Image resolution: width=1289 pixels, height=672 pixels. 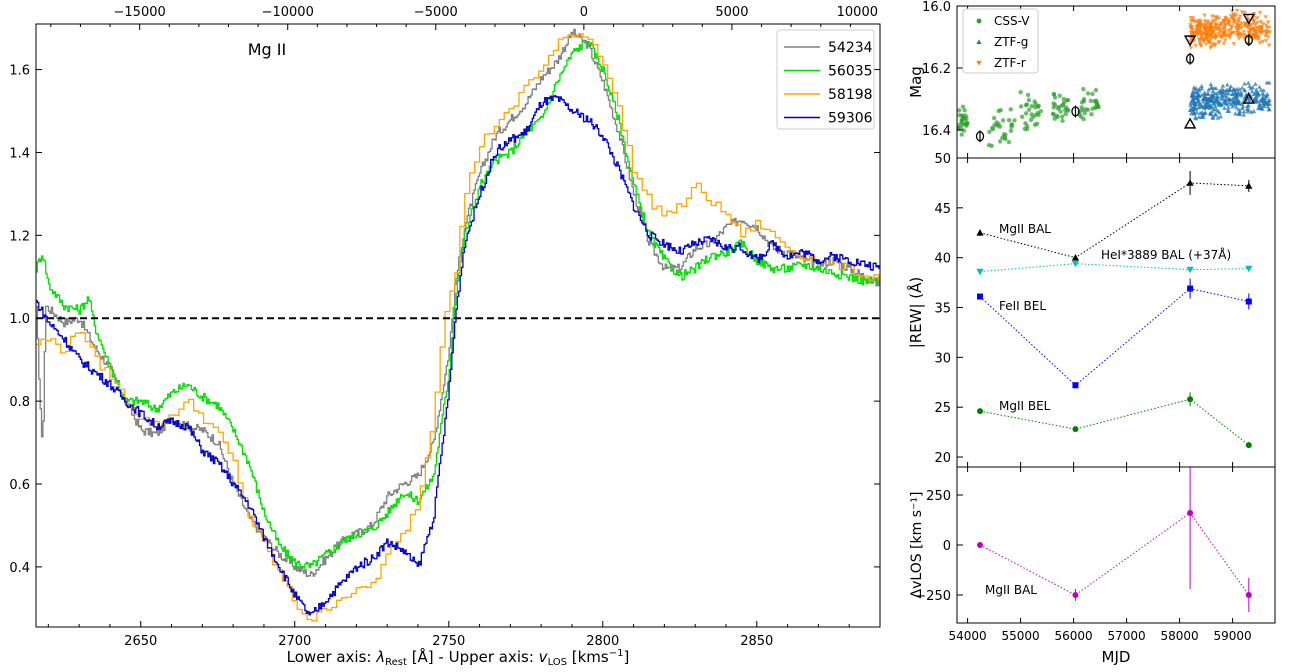 What do you see at coordinates (1025, 406) in the screenshot?
I see `rew-series-label: MgII BEL` at bounding box center [1025, 406].